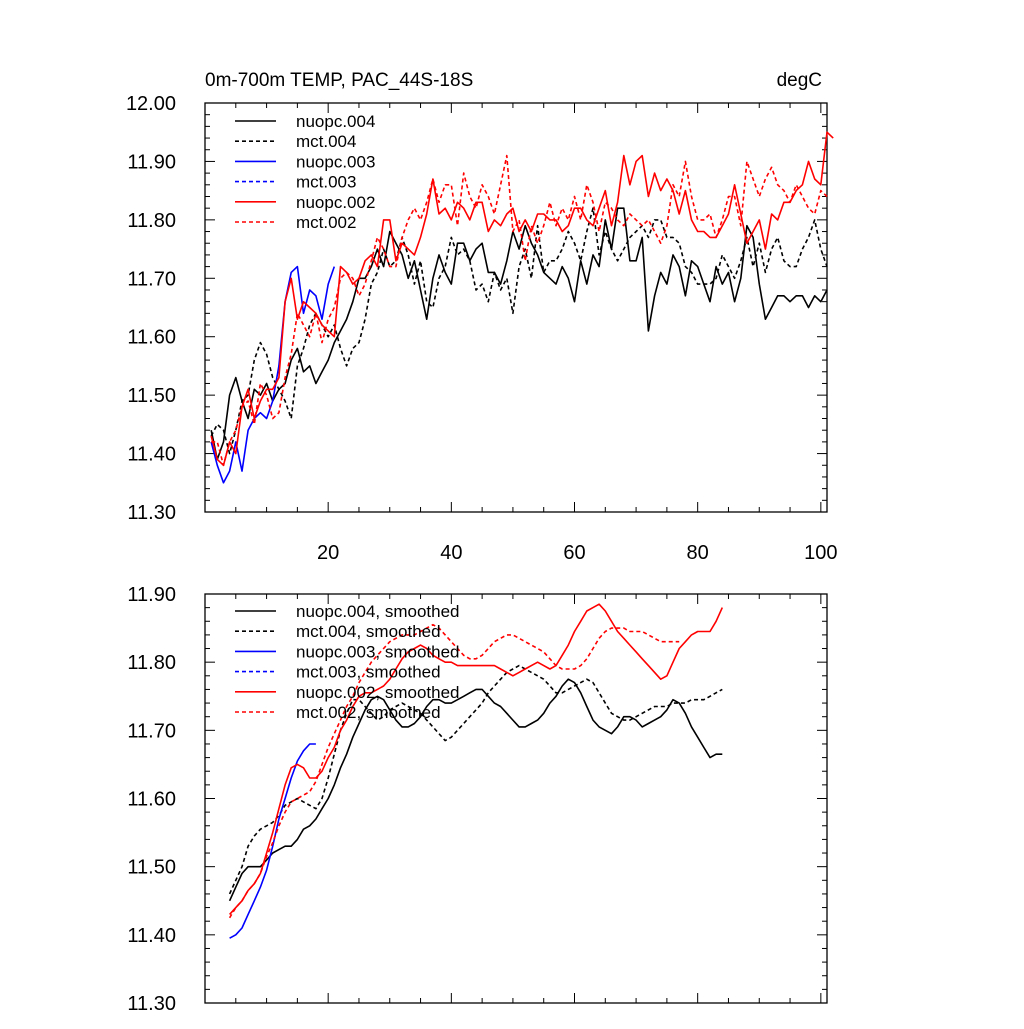 The image size is (1024, 1029). Describe the element at coordinates (368, 712) in the screenshot. I see `legend-label: mct.002, smoothed` at that location.